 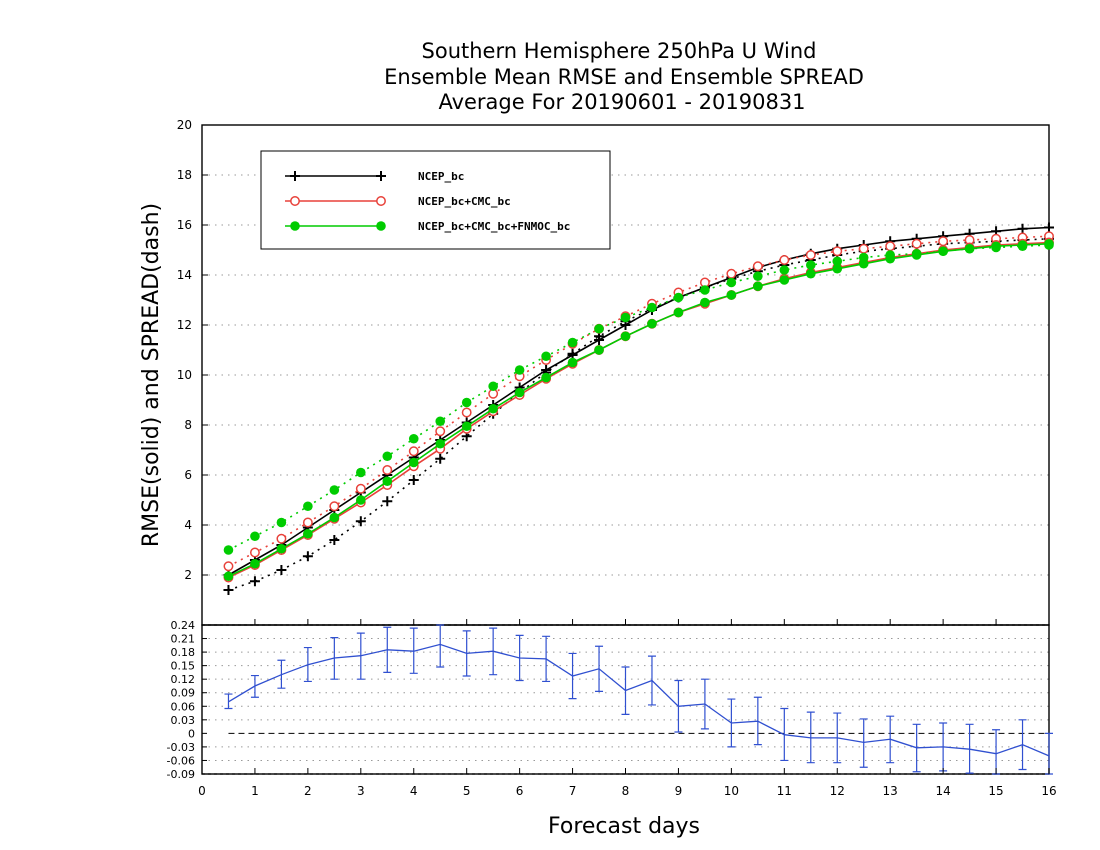 What do you see at coordinates (183, 625) in the screenshot?
I see `diff-y-tick-label: 0.24` at bounding box center [183, 625].